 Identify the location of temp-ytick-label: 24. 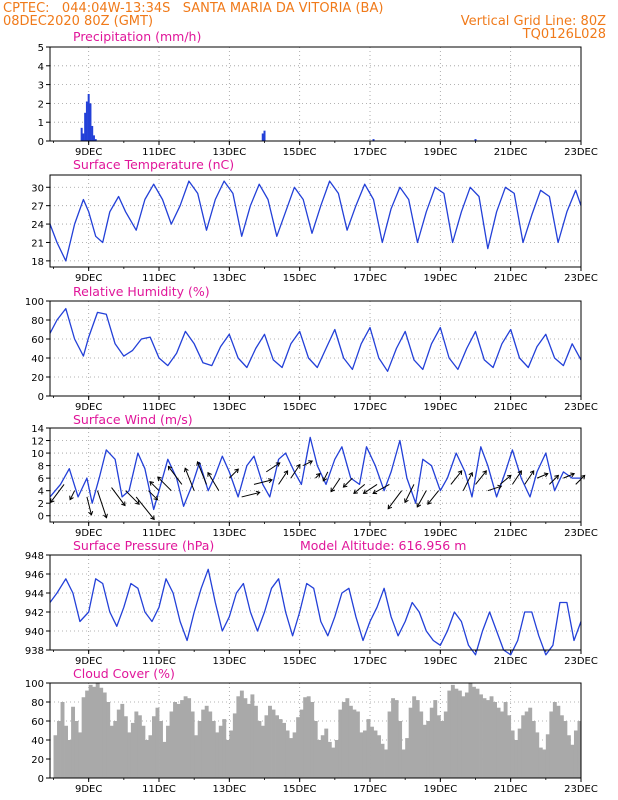
(37, 225).